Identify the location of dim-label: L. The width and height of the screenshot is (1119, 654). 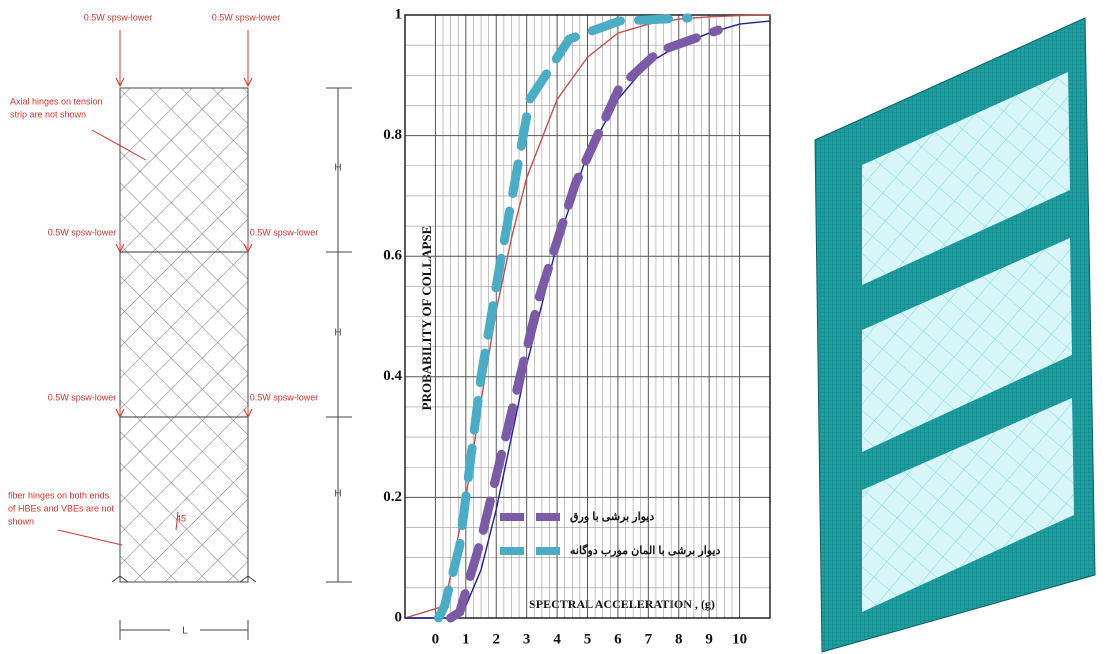
(185, 631).